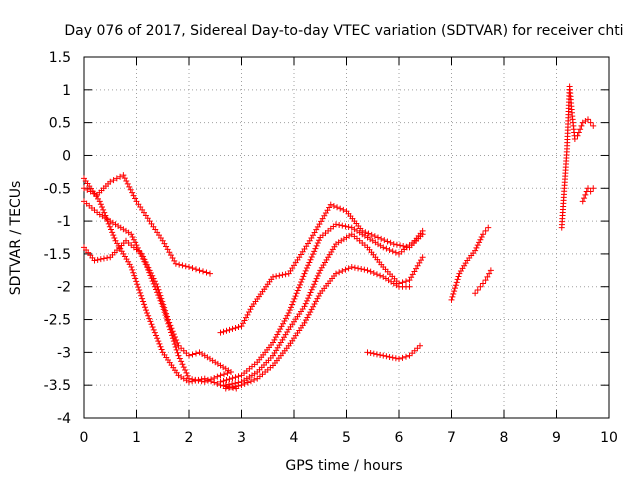 The image size is (640, 480). I want to click on y-tick-label: -1, so click(64, 222).